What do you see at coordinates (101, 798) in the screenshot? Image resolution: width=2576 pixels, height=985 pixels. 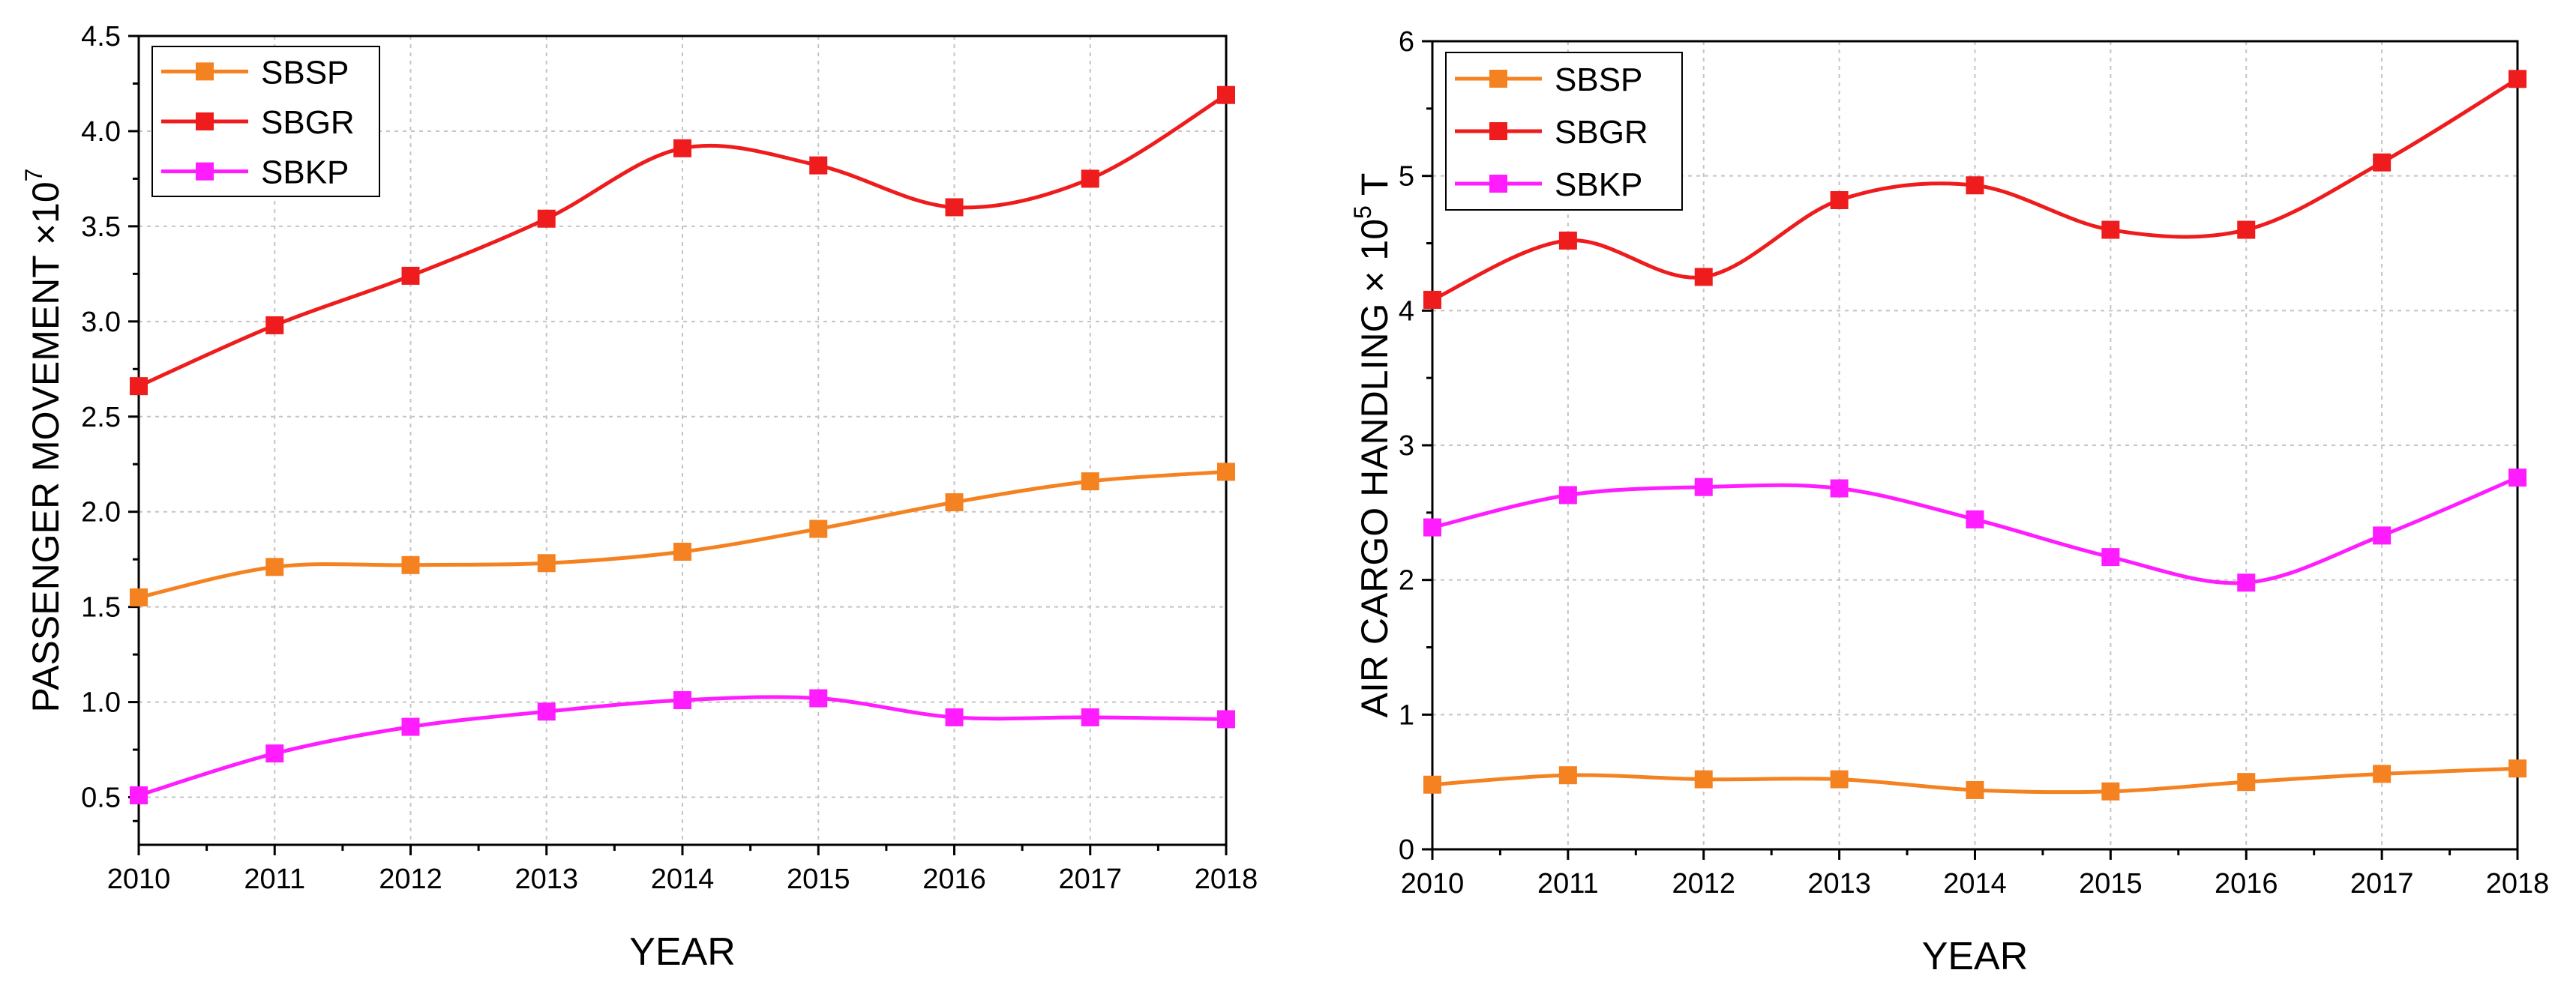 I see `y-tick-label: 0.5` at bounding box center [101, 798].